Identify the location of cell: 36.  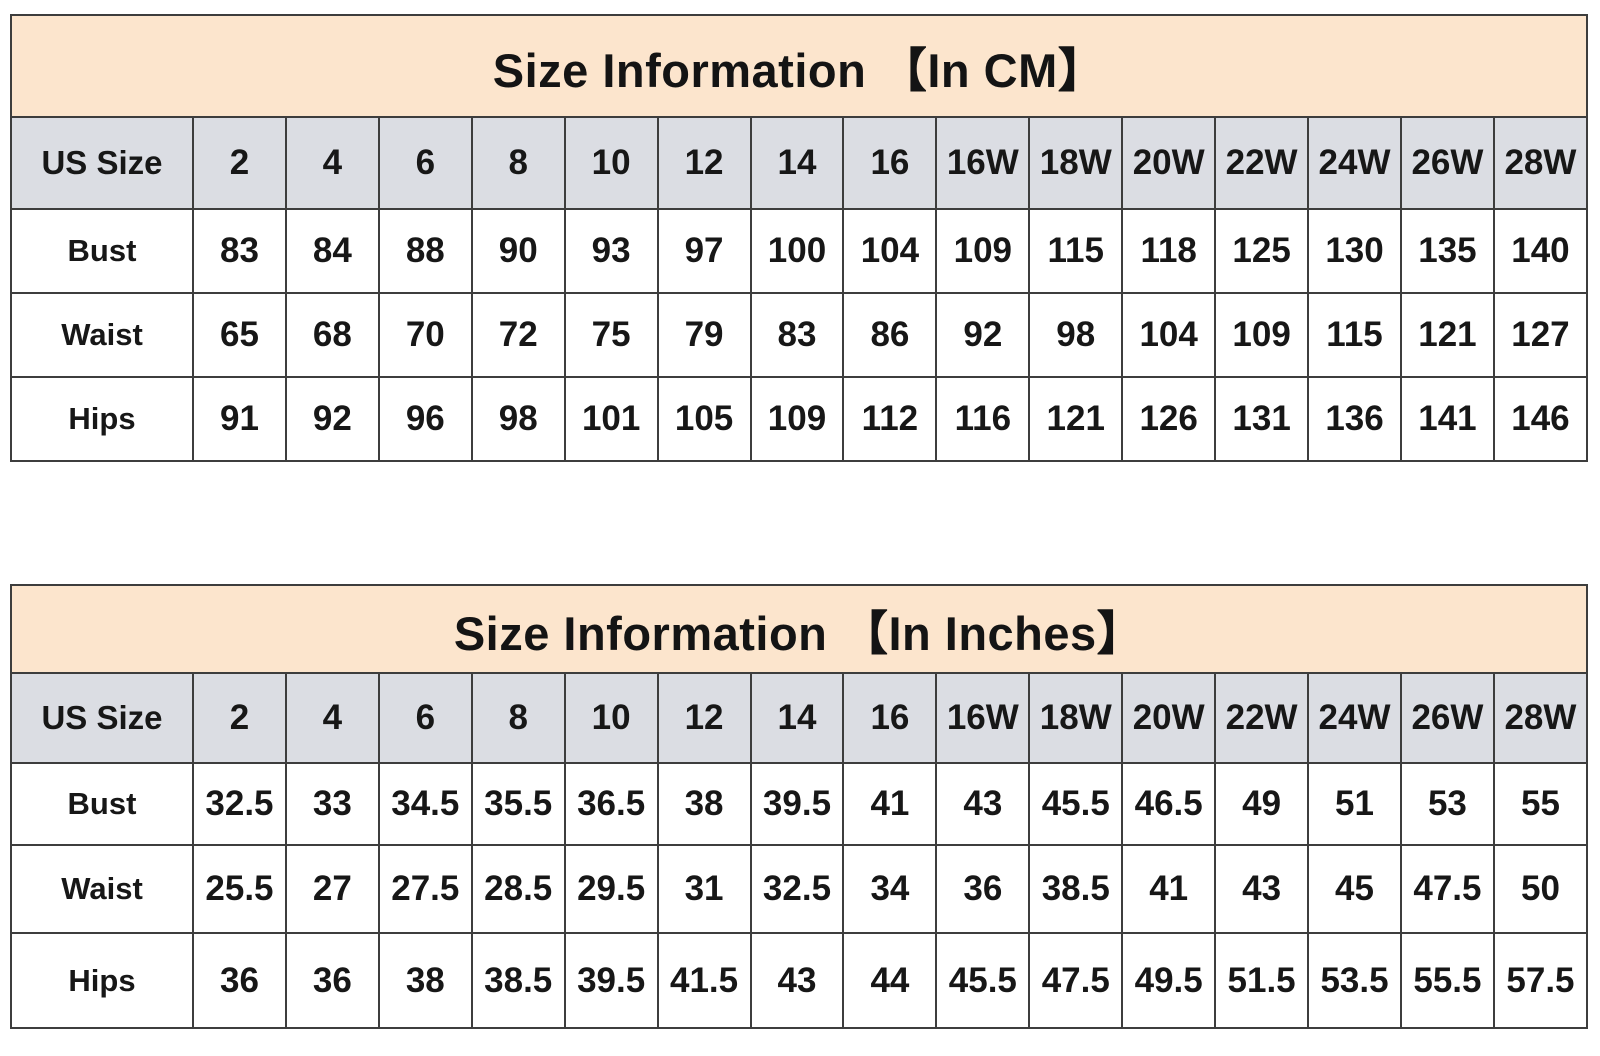
(332, 980).